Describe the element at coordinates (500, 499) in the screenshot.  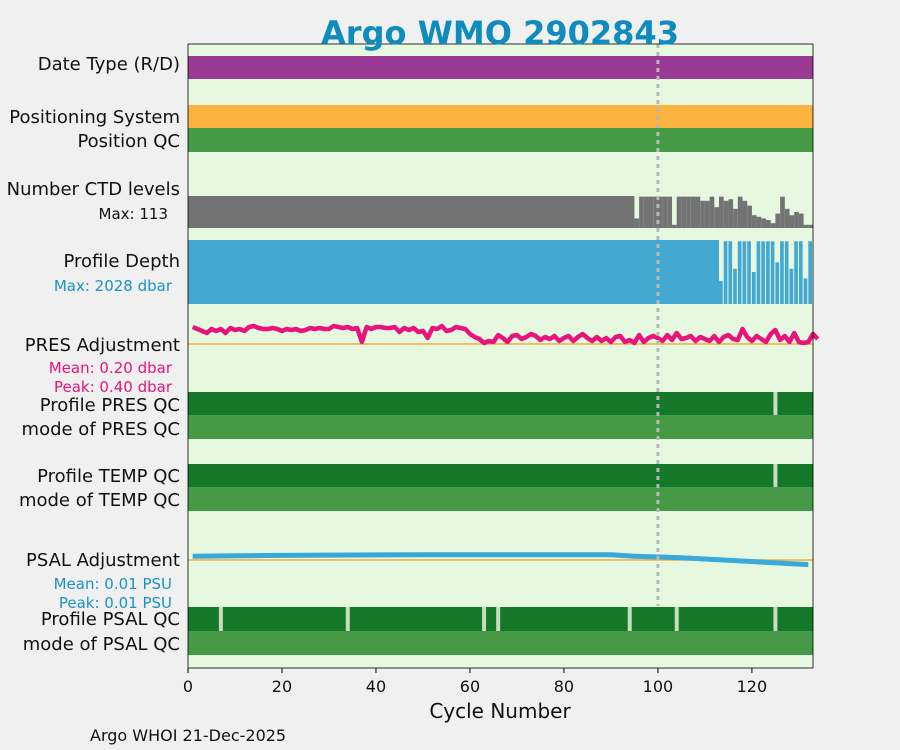
I see `mode-temp-qc-band` at that location.